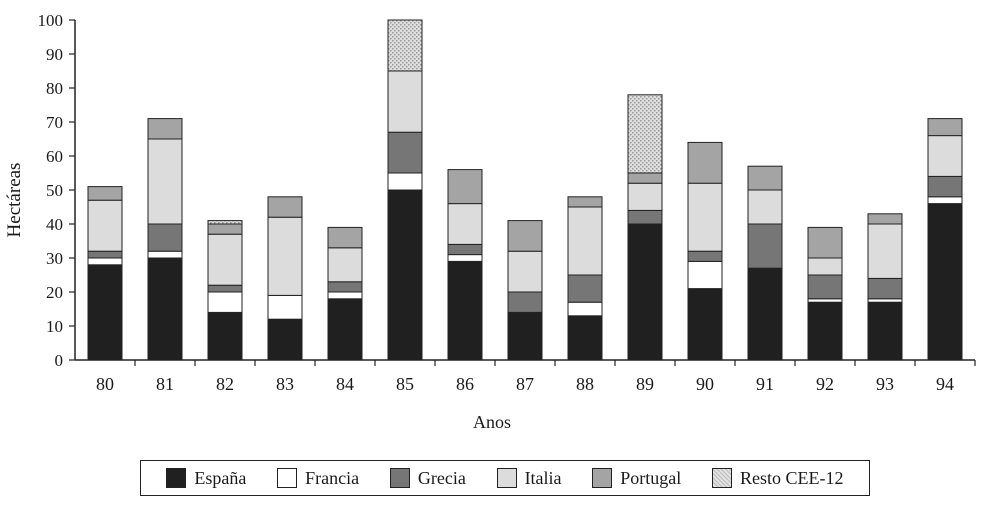 Image resolution: width=986 pixels, height=507 pixels. I want to click on x-tick-label: 92, so click(825, 384).